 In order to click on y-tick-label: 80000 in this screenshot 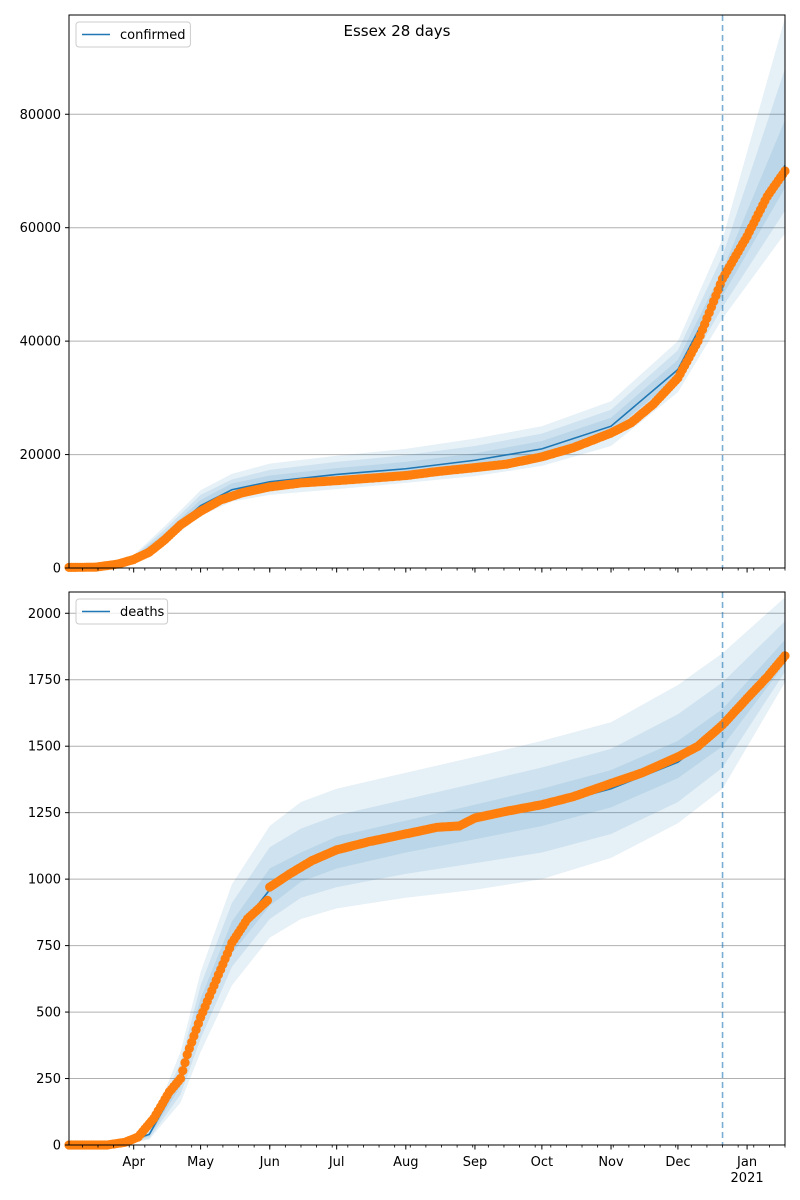, I will do `click(40, 115)`.